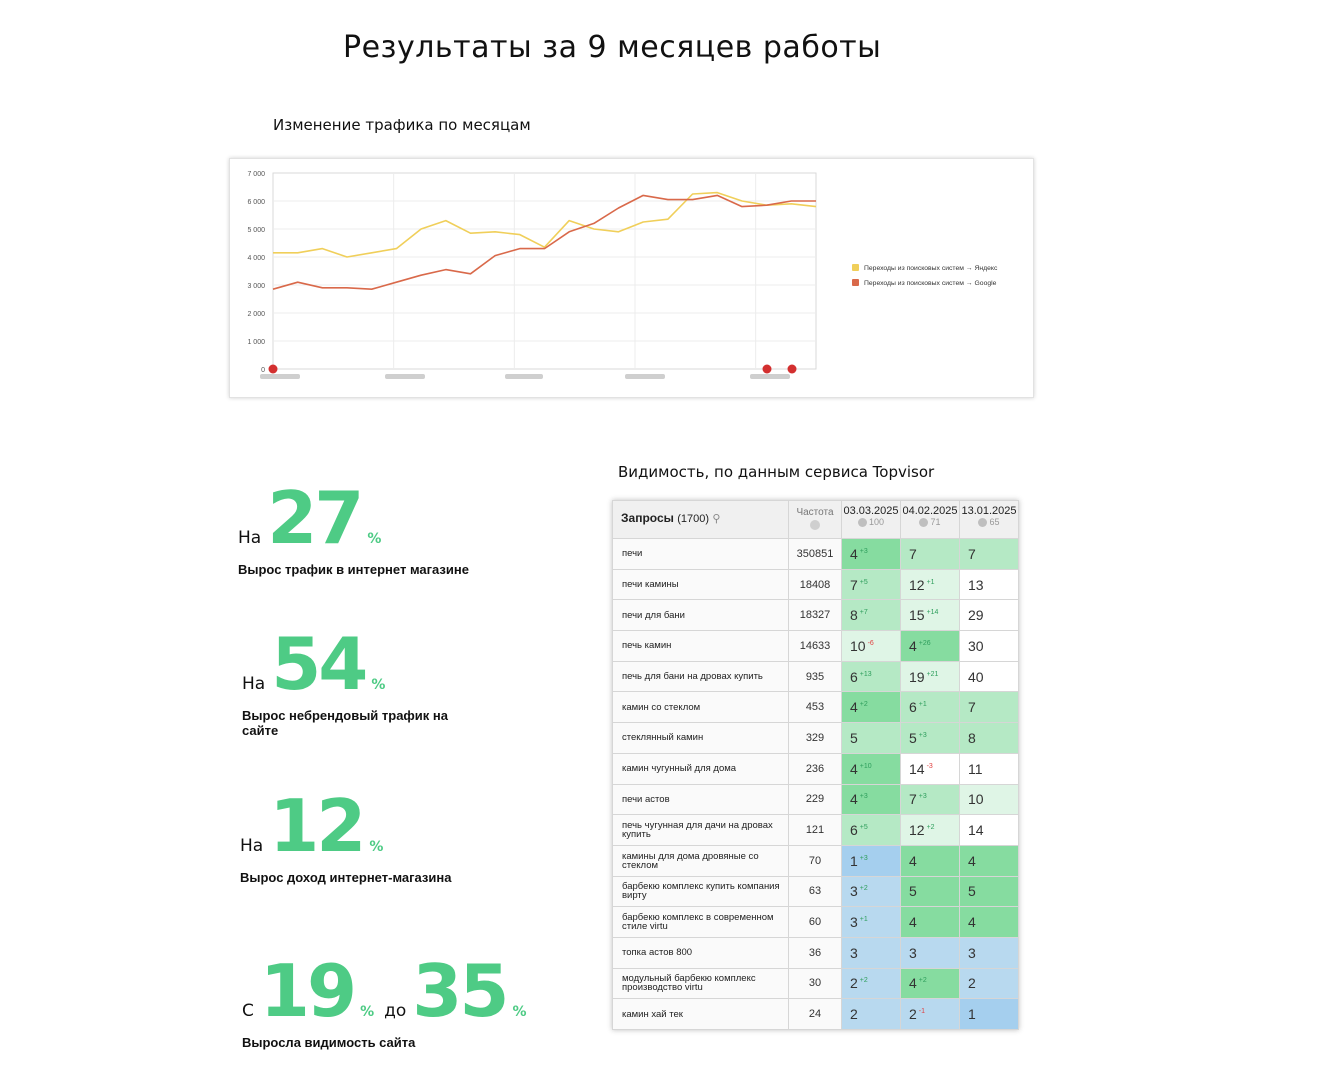 This screenshot has height=1083, width=1340. Describe the element at coordinates (700, 646) in the screenshot. I see `query-cell: печь камин` at that location.